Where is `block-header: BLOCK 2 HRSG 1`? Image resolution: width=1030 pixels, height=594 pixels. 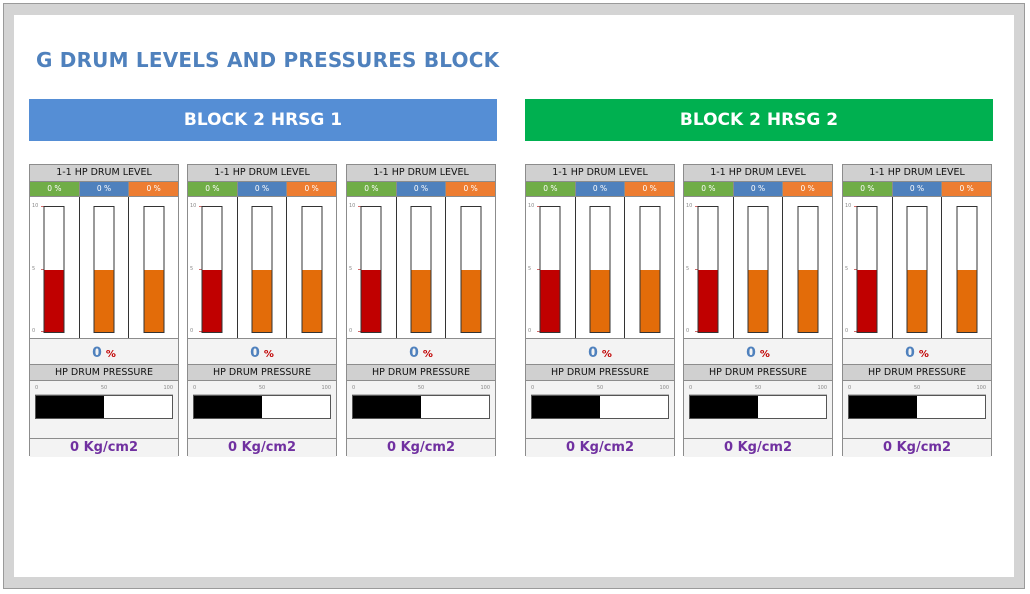
block-header: BLOCK 2 HRSG 1 is located at coordinates (263, 120).